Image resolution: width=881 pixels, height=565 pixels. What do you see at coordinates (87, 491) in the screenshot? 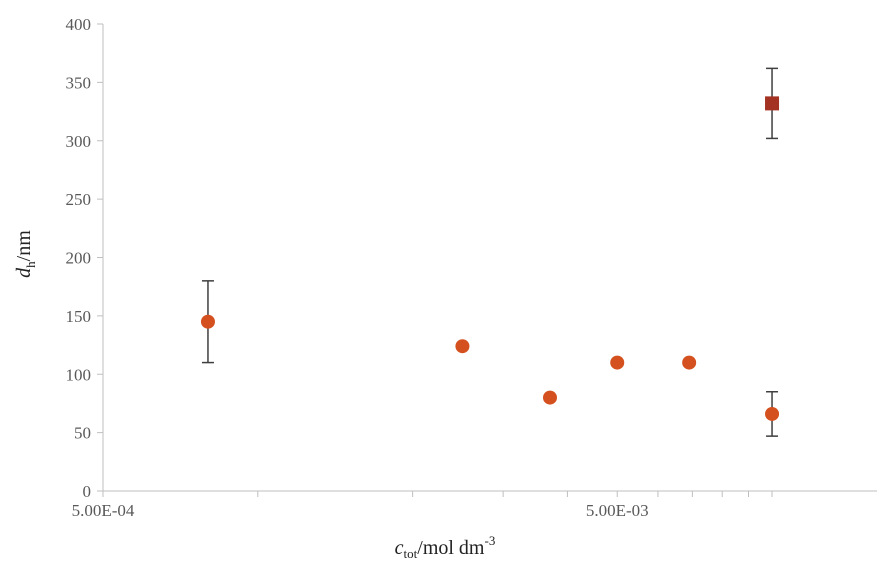
I see `y-tick-label: 0` at bounding box center [87, 491].